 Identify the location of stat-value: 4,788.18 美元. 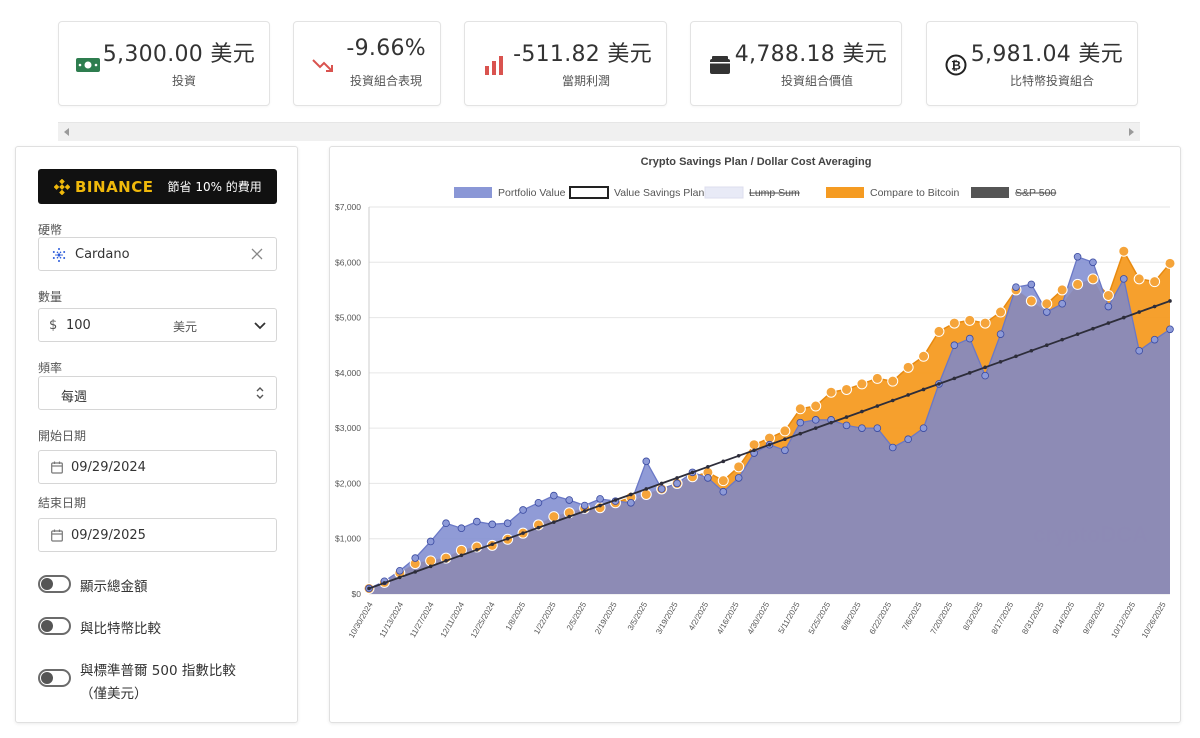
(810, 54).